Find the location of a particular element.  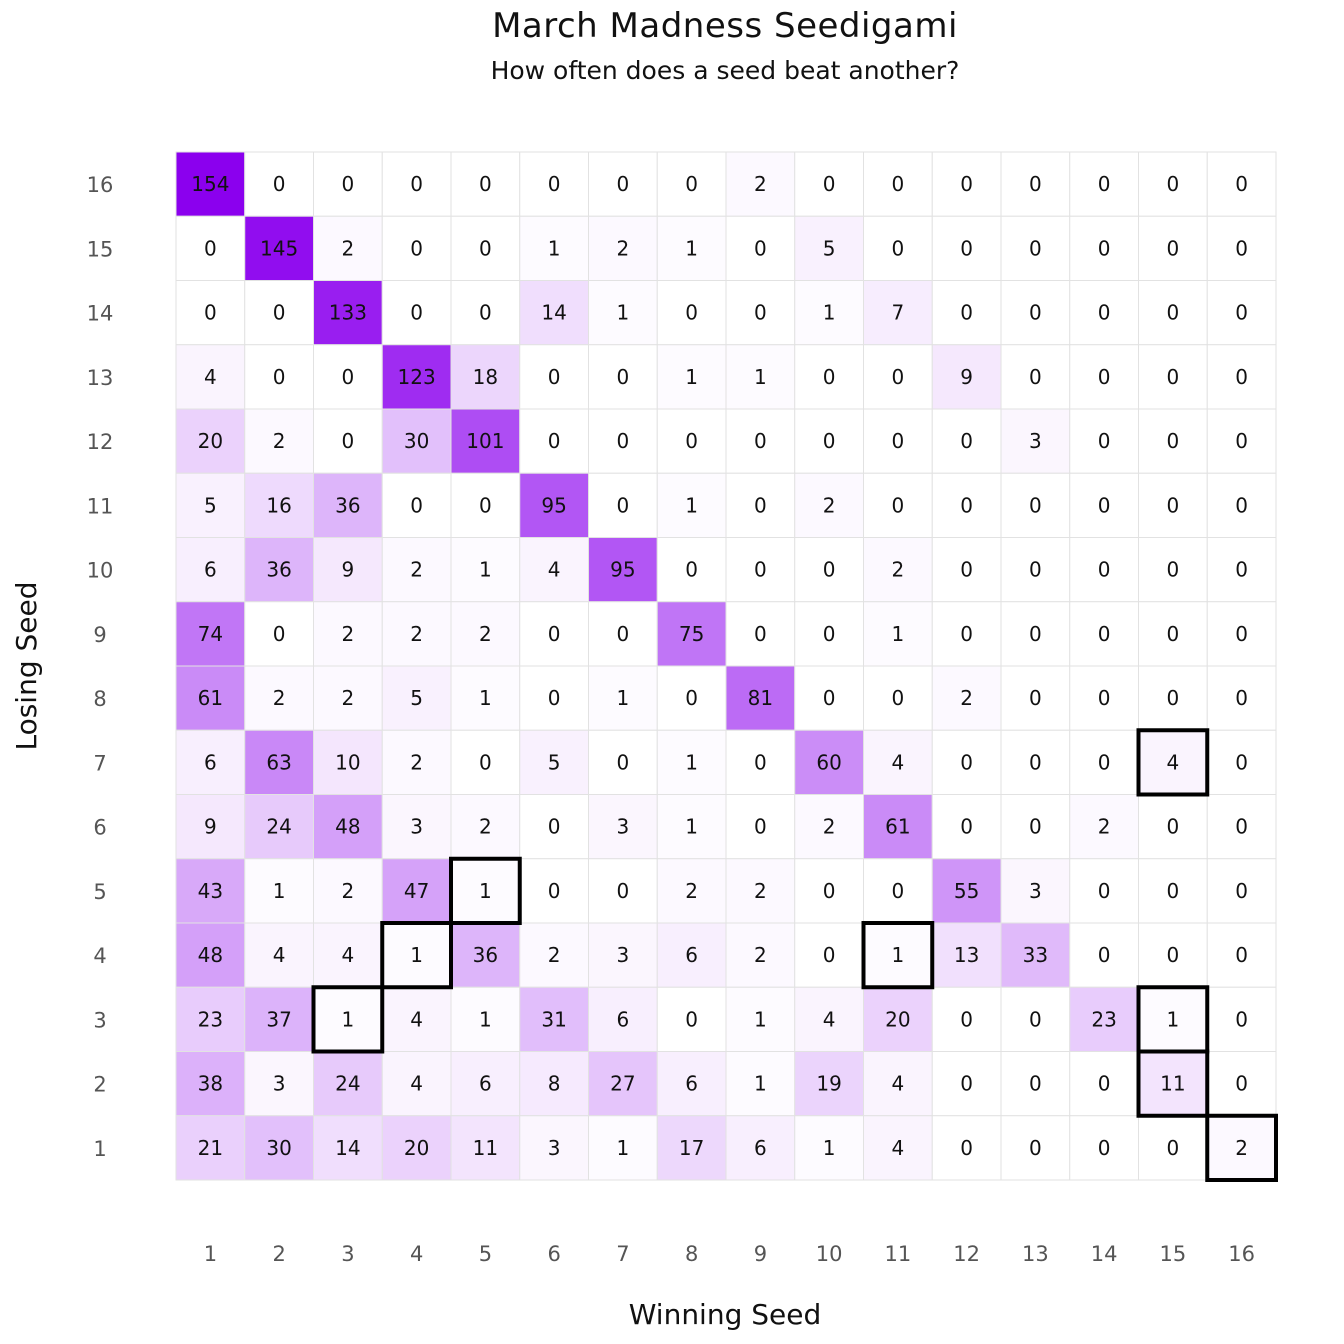

y-tick-label: 9 is located at coordinates (99, 635).